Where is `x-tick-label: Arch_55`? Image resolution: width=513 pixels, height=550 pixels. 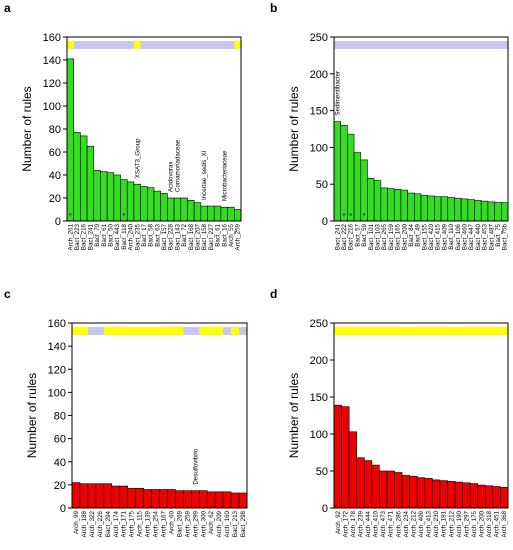
x-tick-label: Arch_55 is located at coordinates (231, 235).